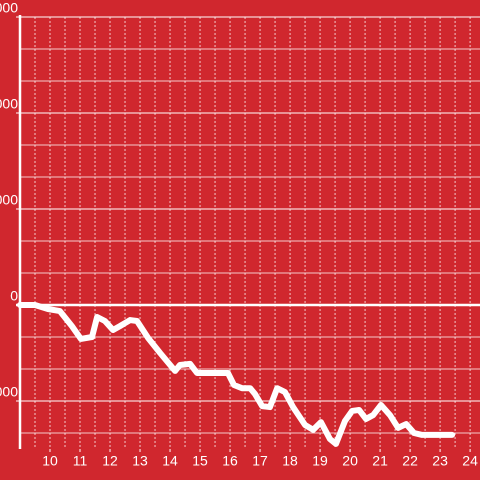 Image resolution: width=480 pixels, height=480 pixels. Describe the element at coordinates (380, 461) in the screenshot. I see `x-tick-label: 21` at that location.